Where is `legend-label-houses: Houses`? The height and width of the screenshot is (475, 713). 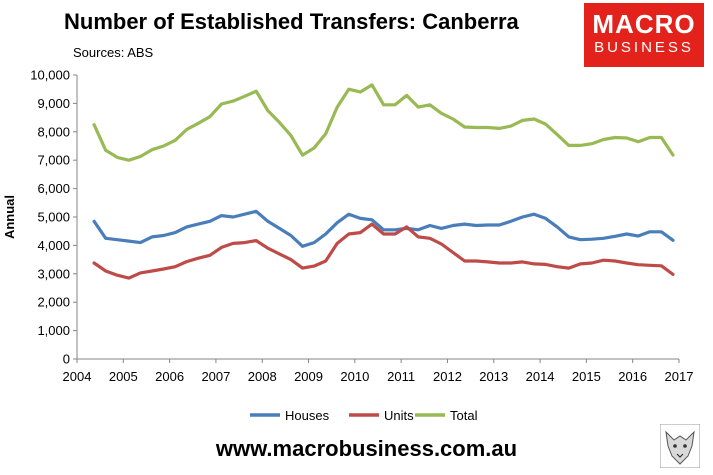
legend-label-houses: Houses is located at coordinates (307, 415).